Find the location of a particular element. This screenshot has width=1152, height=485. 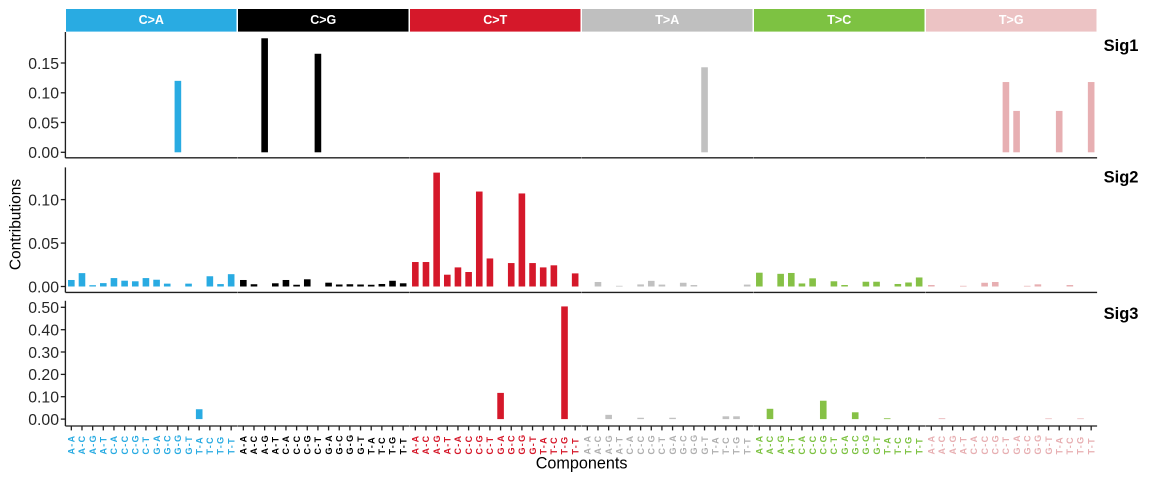

svg-text: C>T is located at coordinates (495, 20).